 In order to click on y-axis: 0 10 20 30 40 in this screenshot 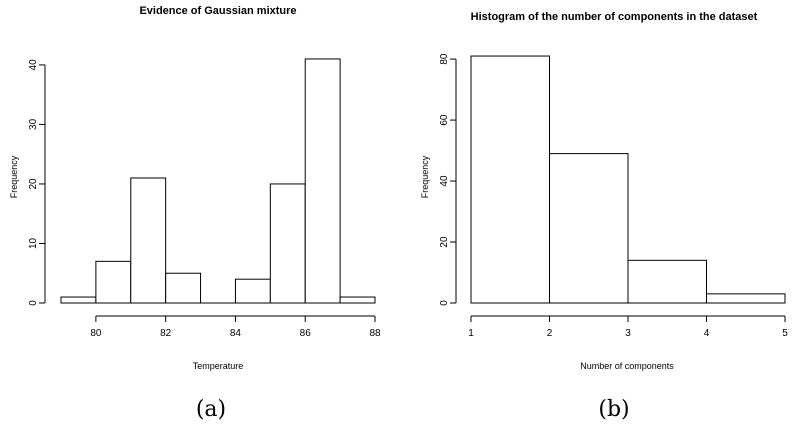, I will do `click(37, 182)`.